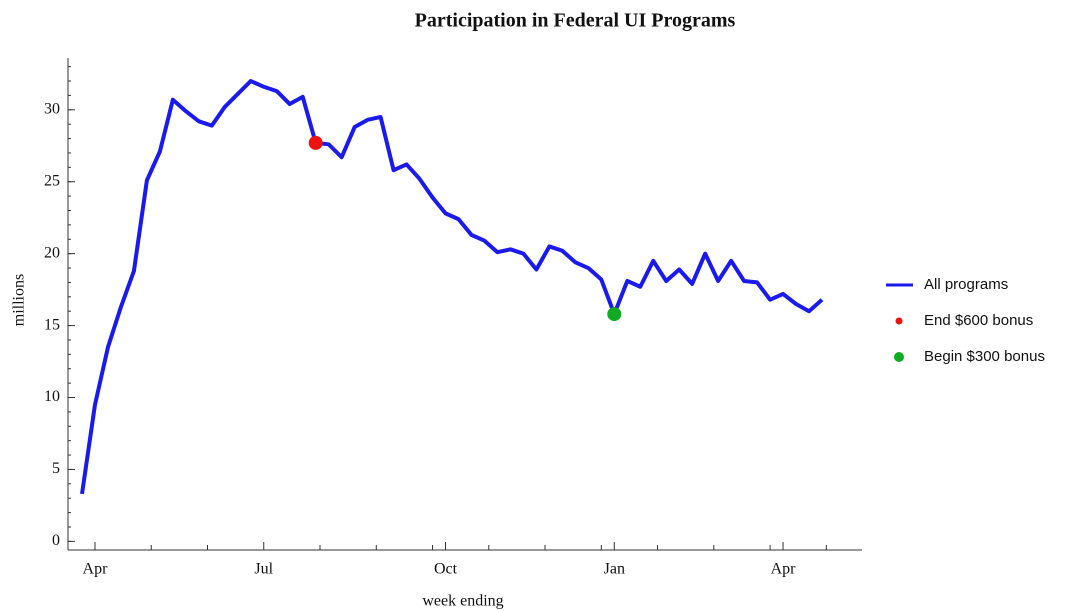 The width and height of the screenshot is (1082, 612). What do you see at coordinates (978, 320) in the screenshot?
I see `legend-label: End $600 bonus` at bounding box center [978, 320].